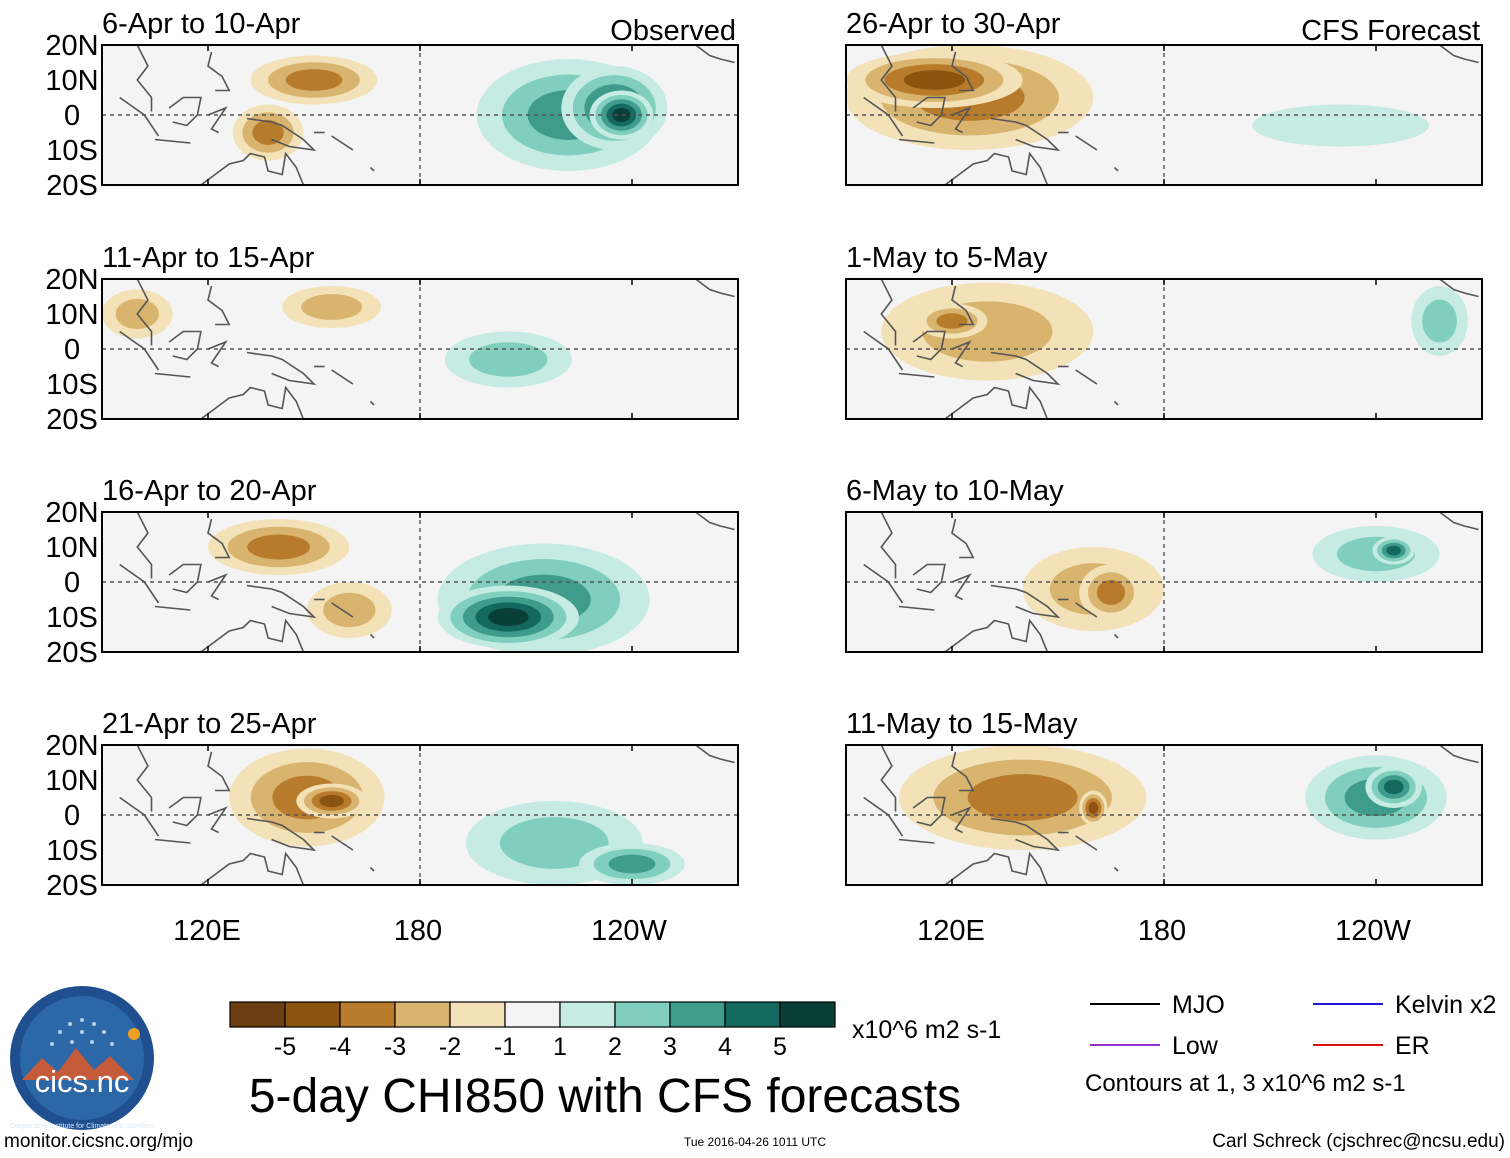 The height and width of the screenshot is (1158, 1510). What do you see at coordinates (209, 491) in the screenshot?
I see `panel-period: 16-Apr to 20-Apr` at bounding box center [209, 491].